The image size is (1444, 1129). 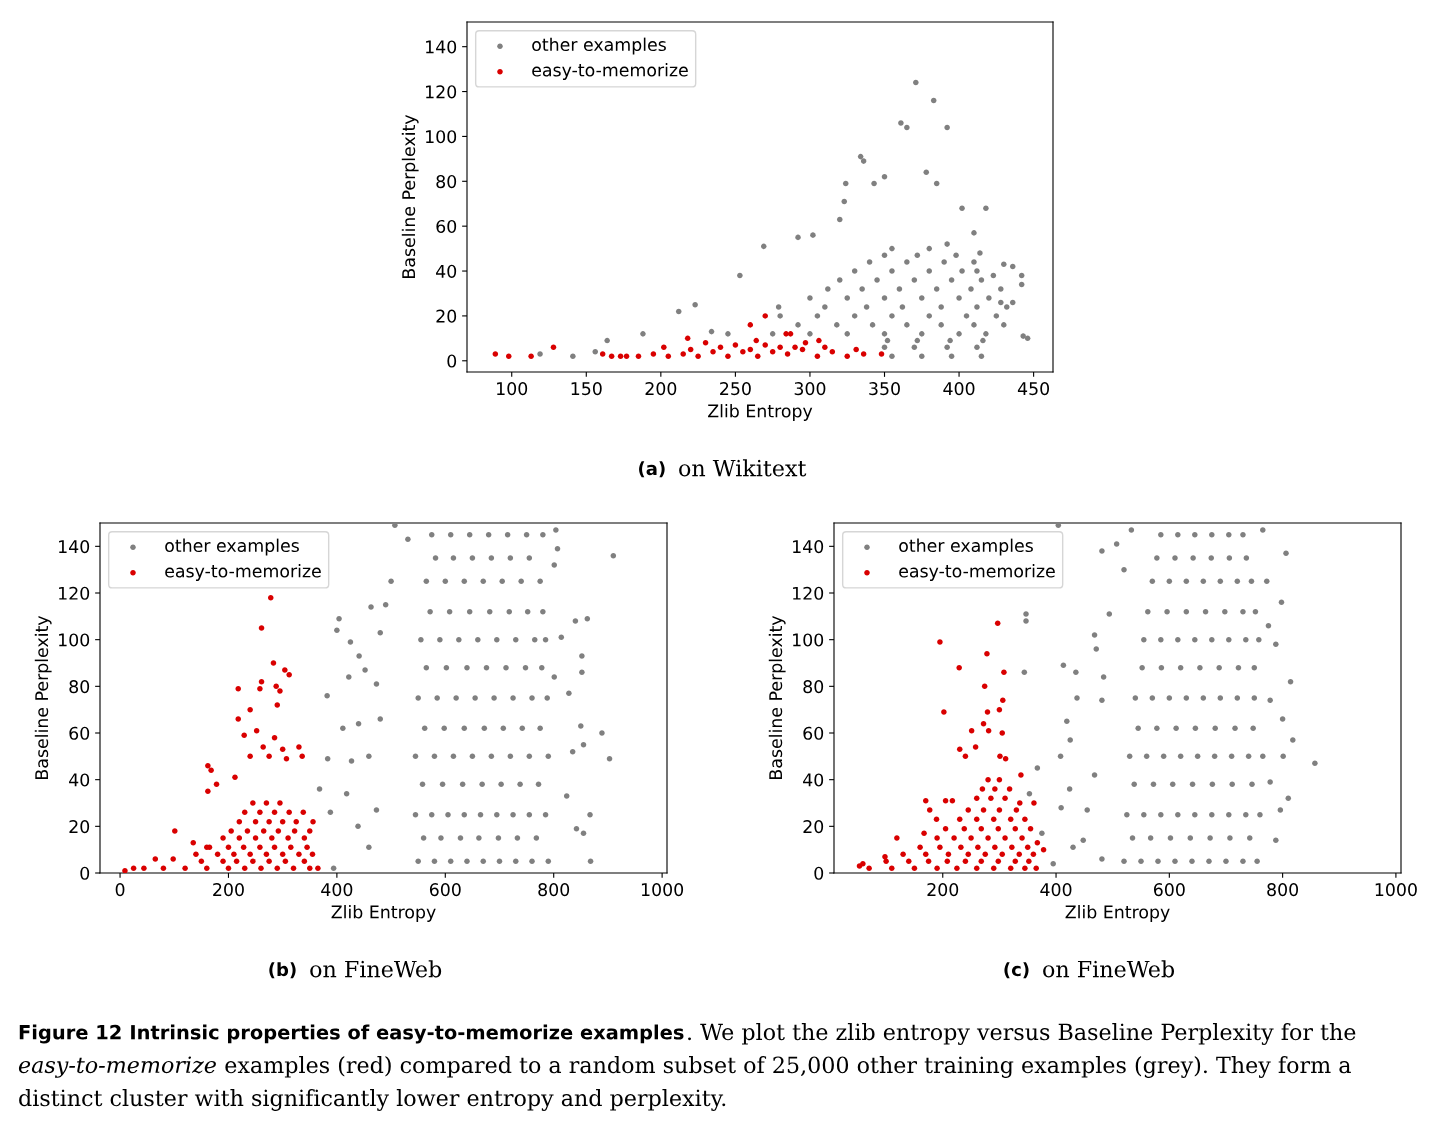 I want to click on text: (b), so click(x=282, y=970).